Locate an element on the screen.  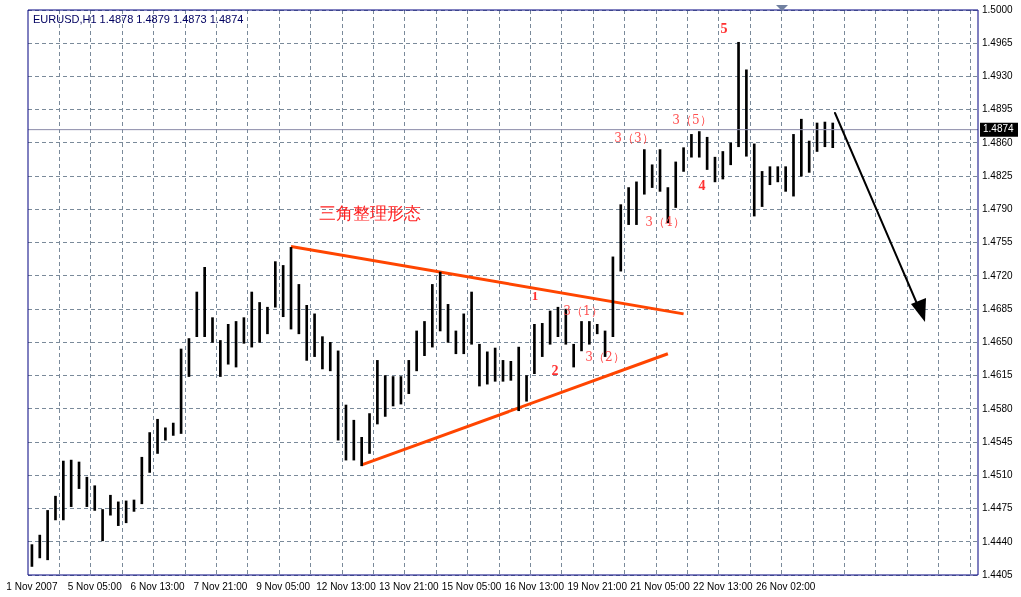
y-tick-label: 1.4545 is located at coordinates (998, 441).